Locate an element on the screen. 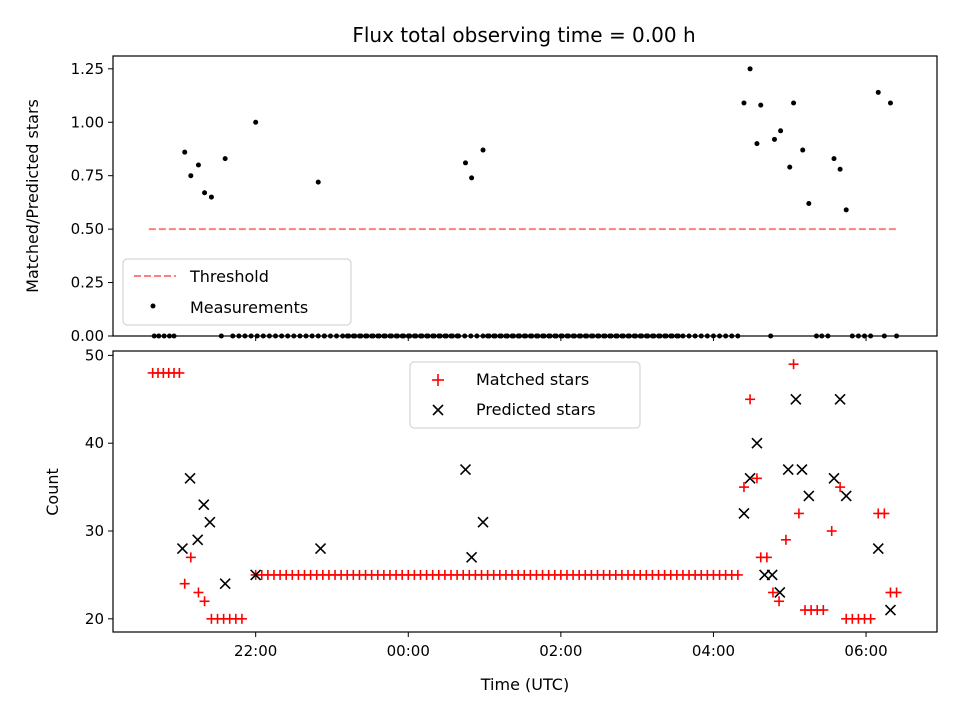 Image resolution: width=960 pixels, height=720 pixels. predicted-legend-swatch is located at coordinates (438, 410).